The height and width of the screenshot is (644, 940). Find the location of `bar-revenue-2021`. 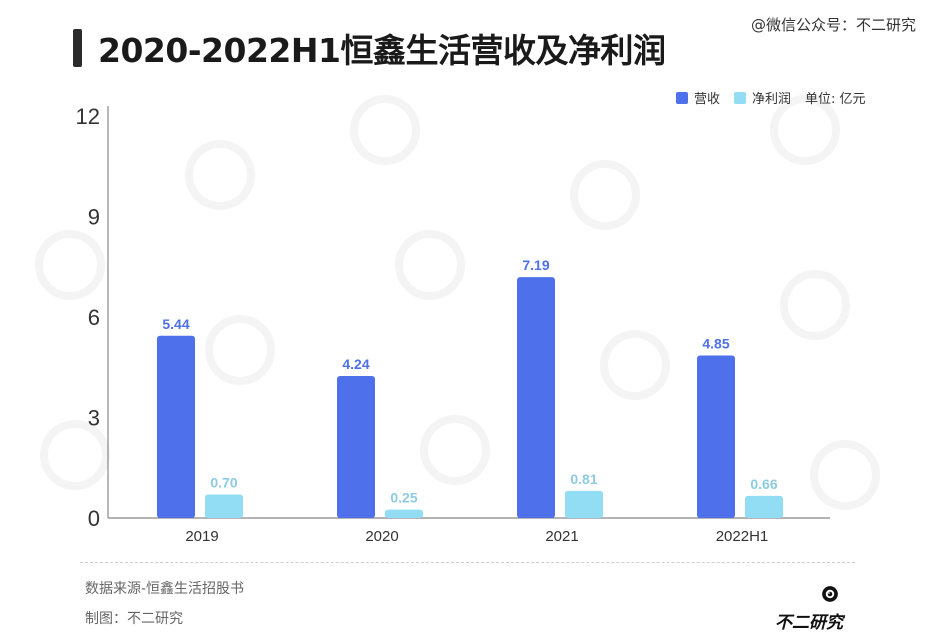

bar-revenue-2021 is located at coordinates (536, 397).